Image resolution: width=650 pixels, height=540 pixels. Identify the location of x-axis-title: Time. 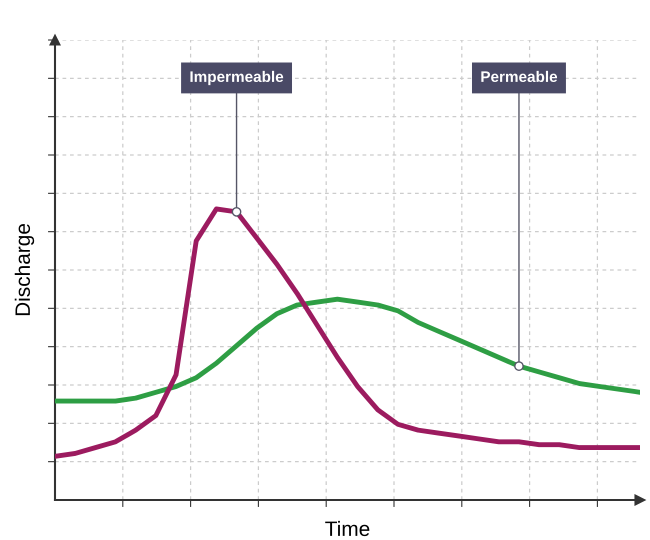
(347, 528).